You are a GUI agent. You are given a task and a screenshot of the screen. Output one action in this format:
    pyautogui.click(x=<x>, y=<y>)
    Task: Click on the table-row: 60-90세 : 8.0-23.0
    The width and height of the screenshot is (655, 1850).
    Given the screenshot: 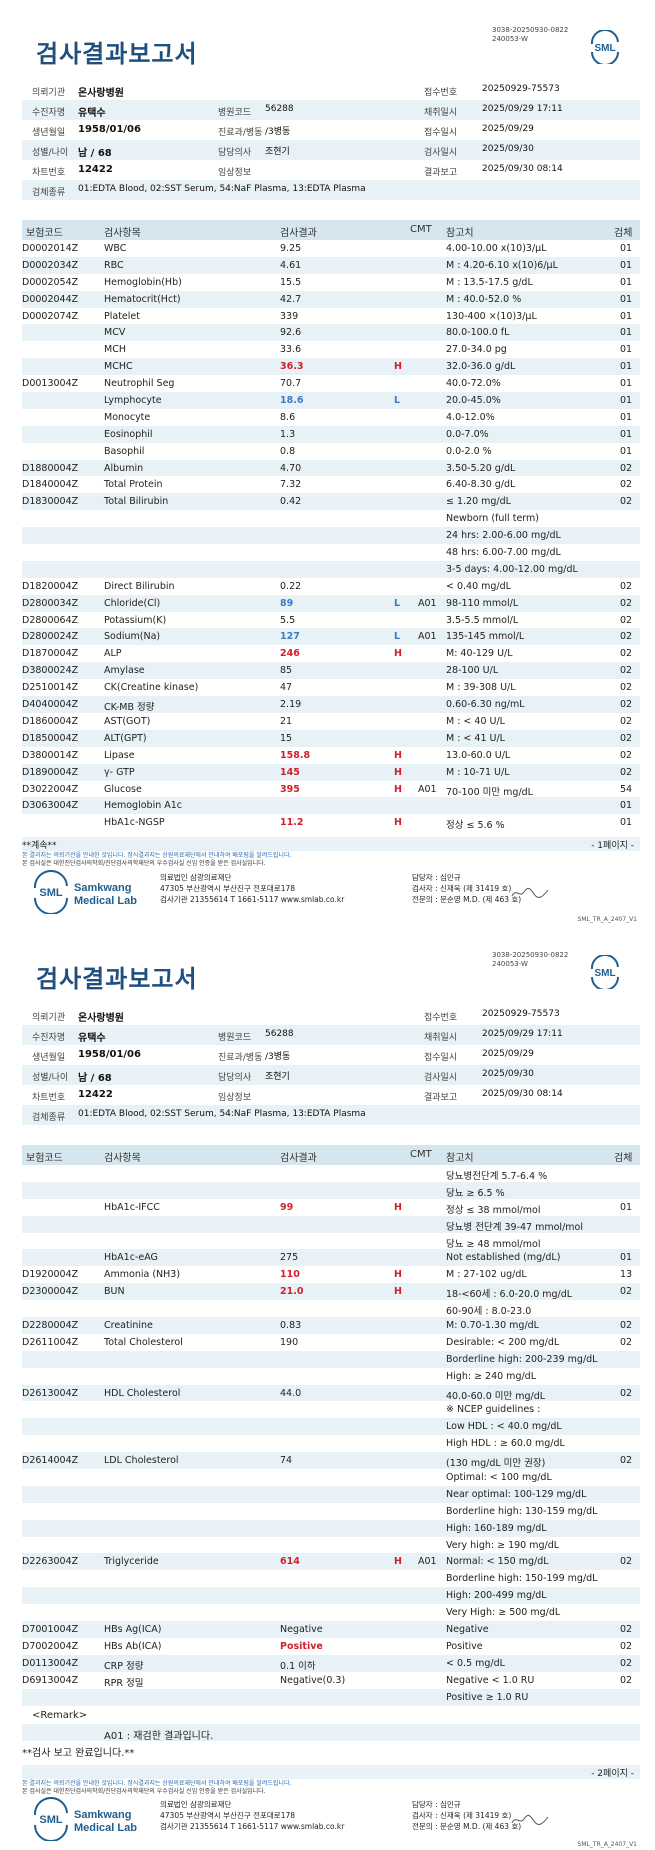 What is the action you would take?
    pyautogui.click(x=331, y=1308)
    